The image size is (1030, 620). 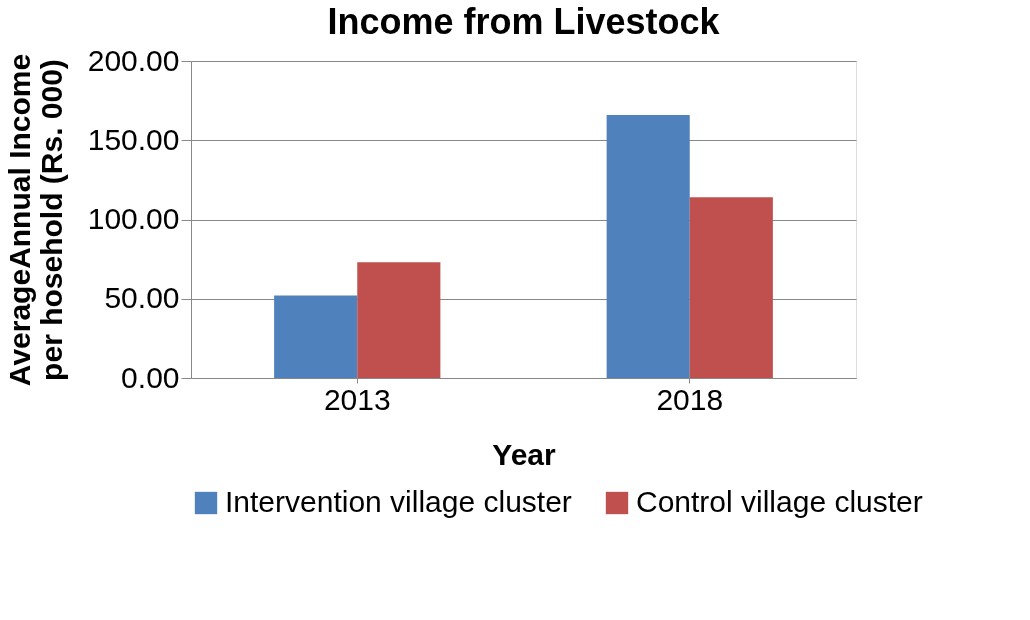 What do you see at coordinates (690, 399) in the screenshot?
I see `x-tick-label: 2018` at bounding box center [690, 399].